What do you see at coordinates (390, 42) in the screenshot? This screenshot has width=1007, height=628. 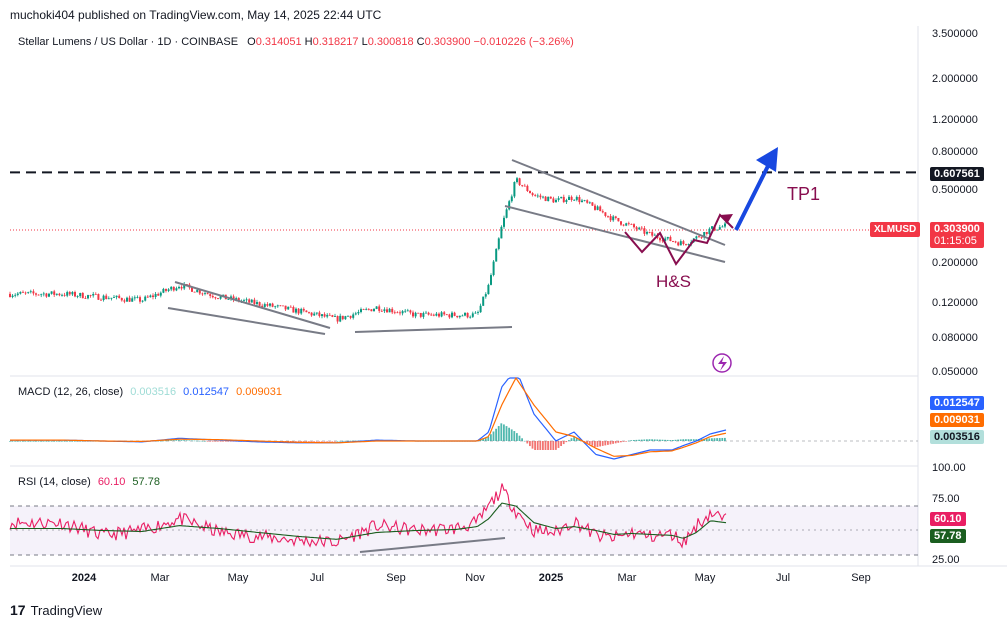 I see `low-value: 0.300818` at bounding box center [390, 42].